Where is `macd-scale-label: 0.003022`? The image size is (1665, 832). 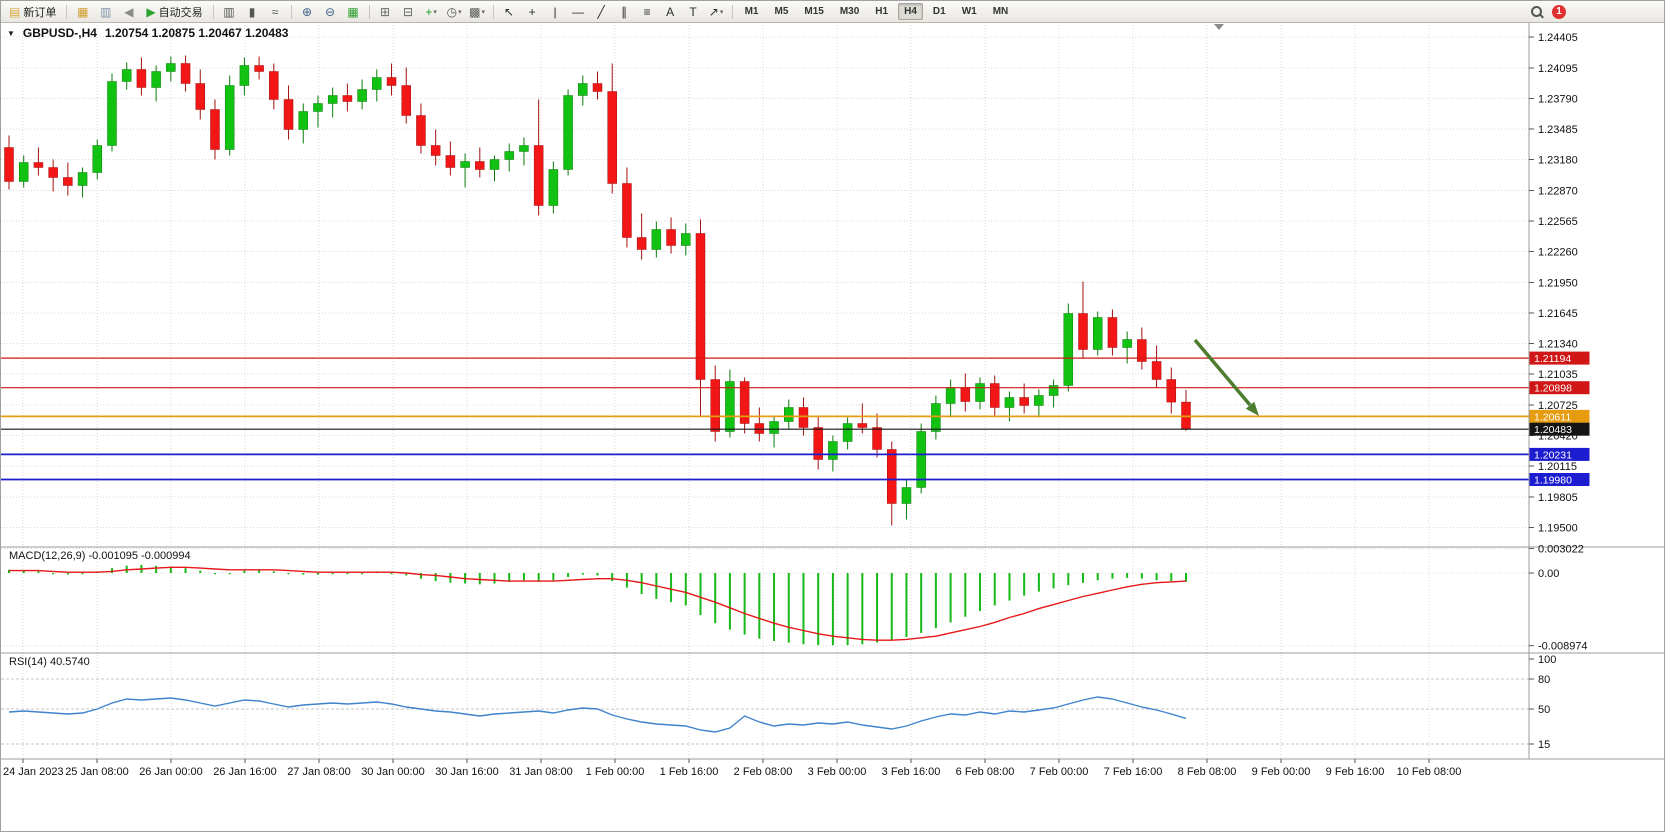
macd-scale-label: 0.003022 is located at coordinates (1561, 550).